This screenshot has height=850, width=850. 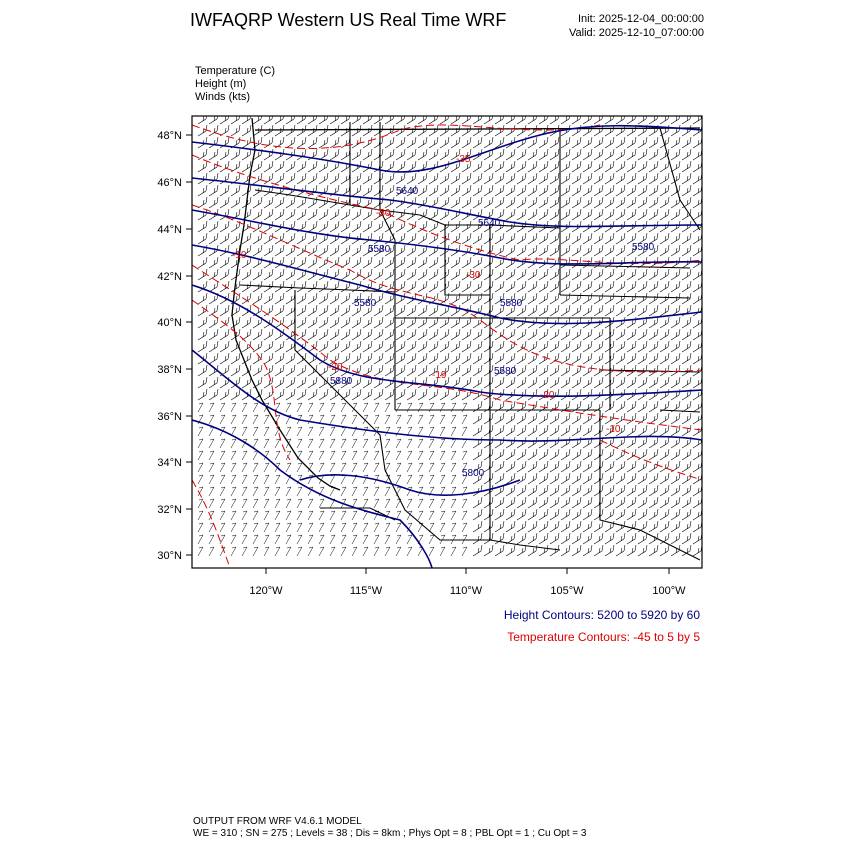 What do you see at coordinates (169, 463) in the screenshot?
I see `latitude-label: 34°N` at bounding box center [169, 463].